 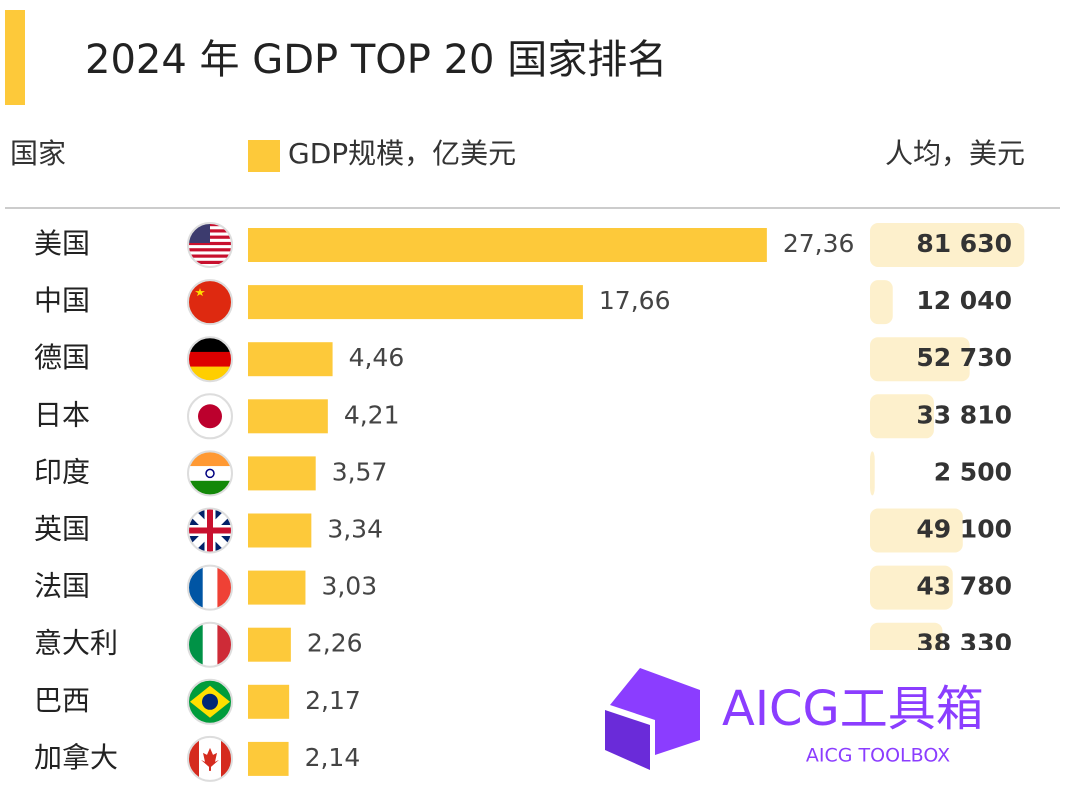 I want to click on value-label: 4,21, so click(x=372, y=414).